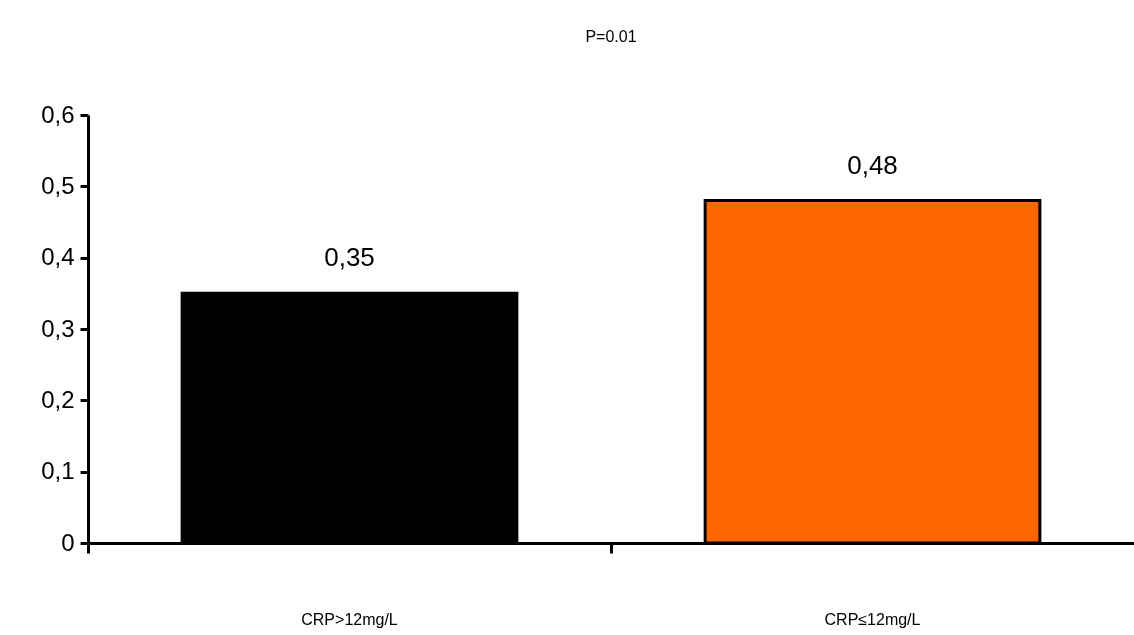  What do you see at coordinates (58, 257) in the screenshot?
I see `y-tick-label: 0,4` at bounding box center [58, 257].